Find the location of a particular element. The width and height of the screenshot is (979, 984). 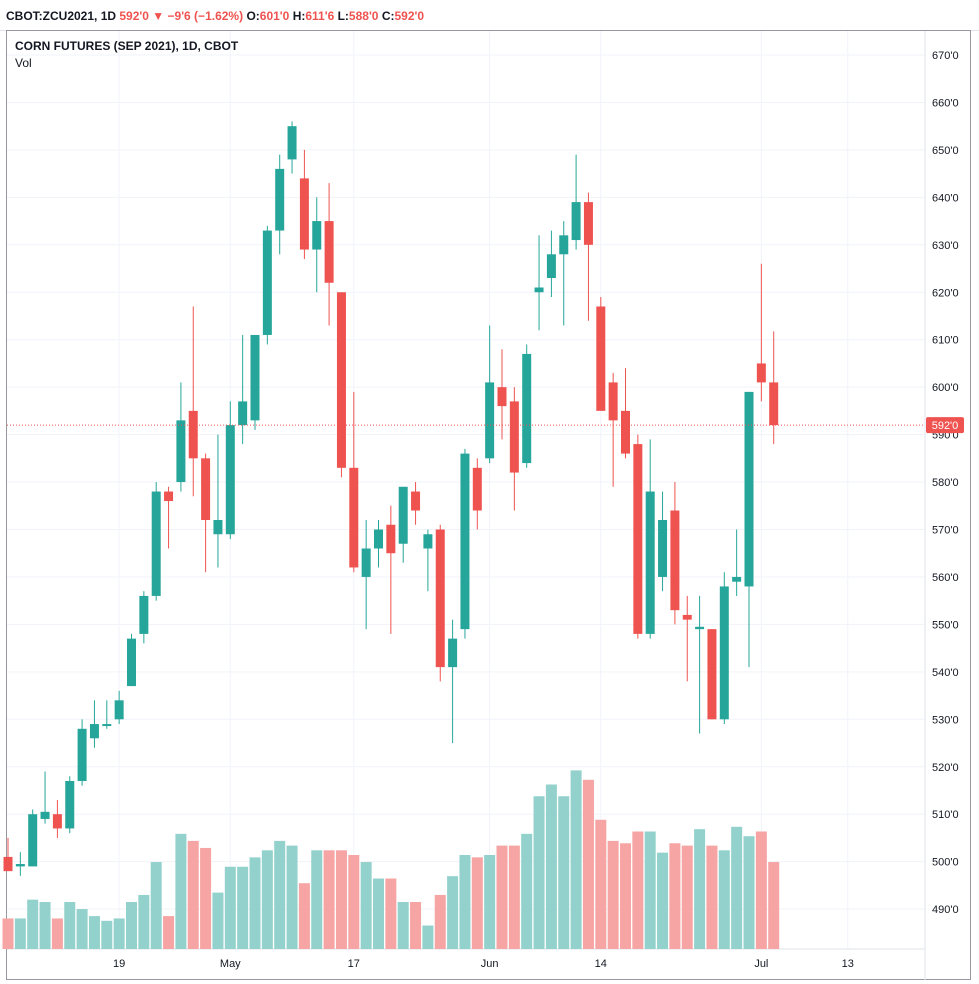

volume-bars is located at coordinates (391, 859).